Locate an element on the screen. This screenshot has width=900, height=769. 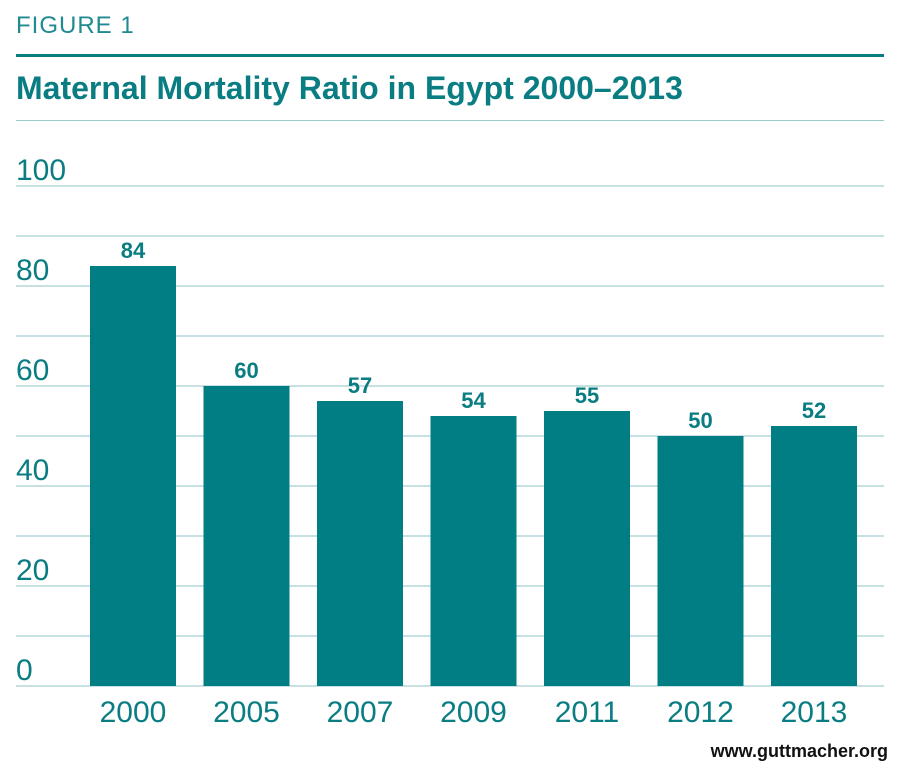
top-rule is located at coordinates (450, 55).